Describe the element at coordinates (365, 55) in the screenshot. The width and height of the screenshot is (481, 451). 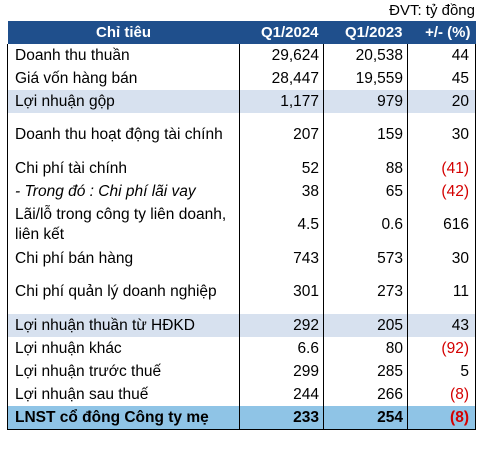
I see `value-q1-2023: 20,538` at that location.